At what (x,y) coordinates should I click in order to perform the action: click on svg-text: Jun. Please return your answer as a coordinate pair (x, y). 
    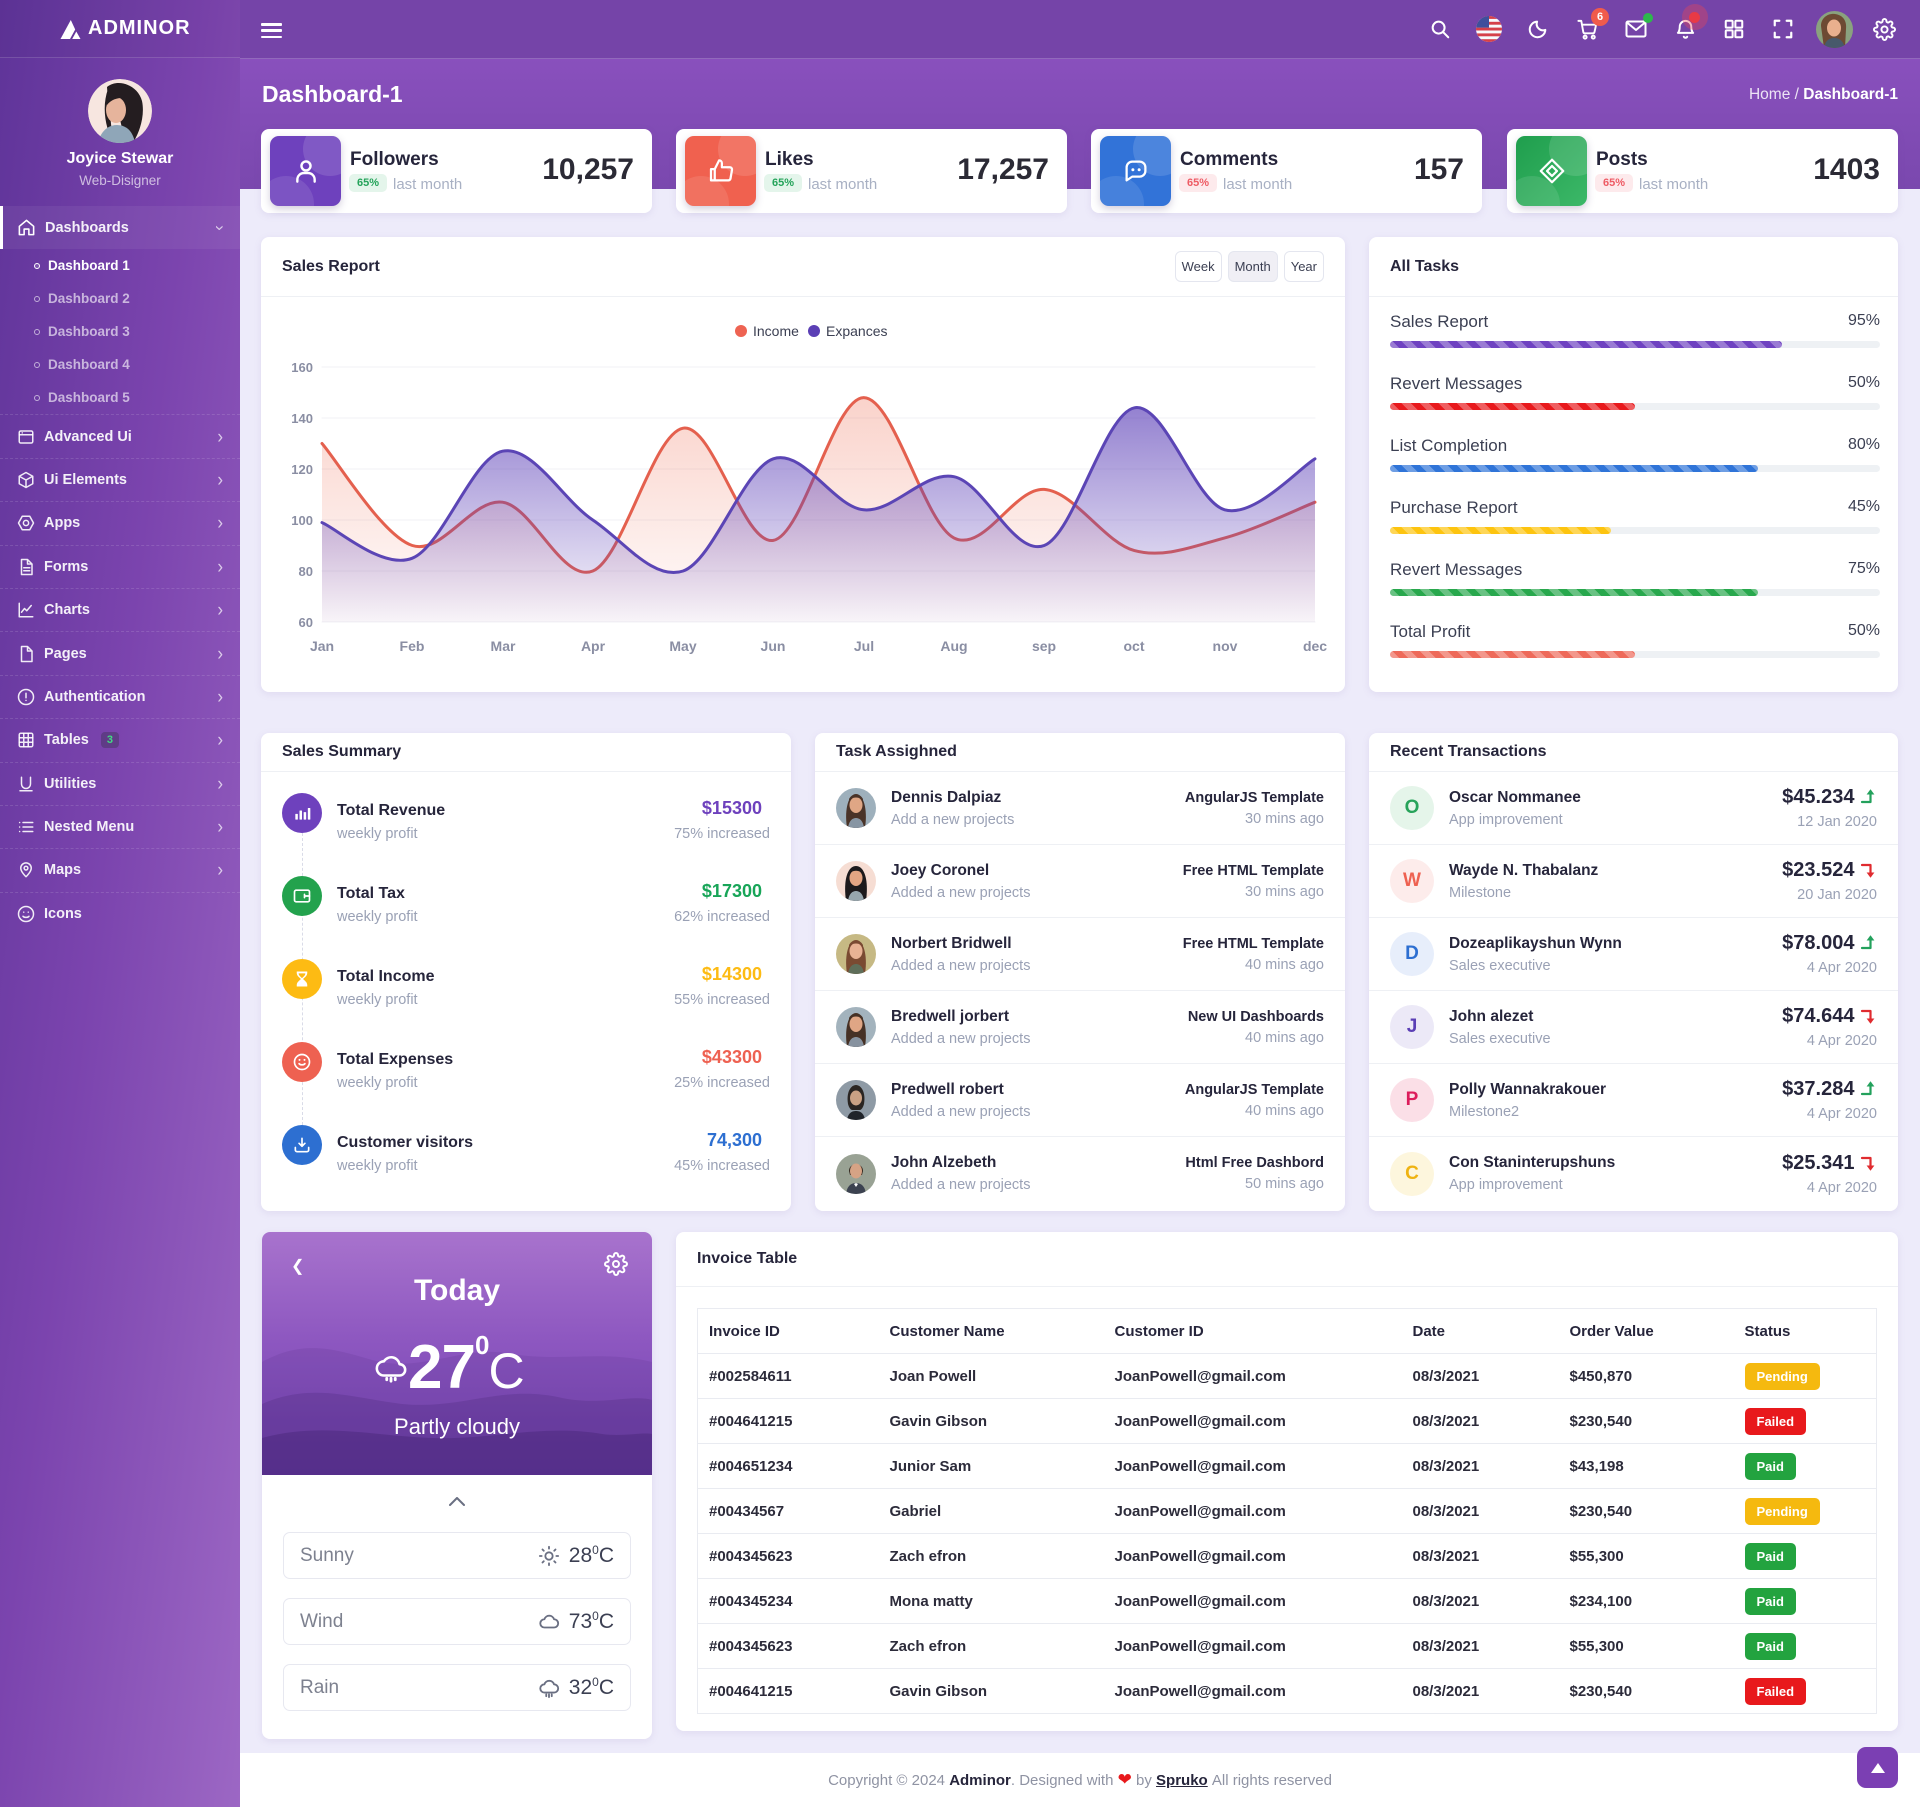
    Looking at the image, I should click on (773, 646).